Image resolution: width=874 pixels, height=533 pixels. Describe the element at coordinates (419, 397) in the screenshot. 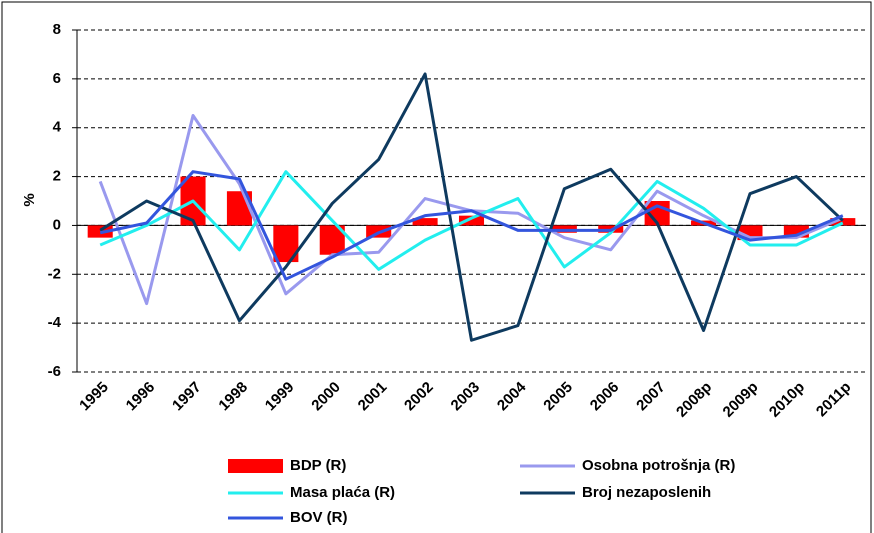

I see `x-tick-label: 2002` at that location.